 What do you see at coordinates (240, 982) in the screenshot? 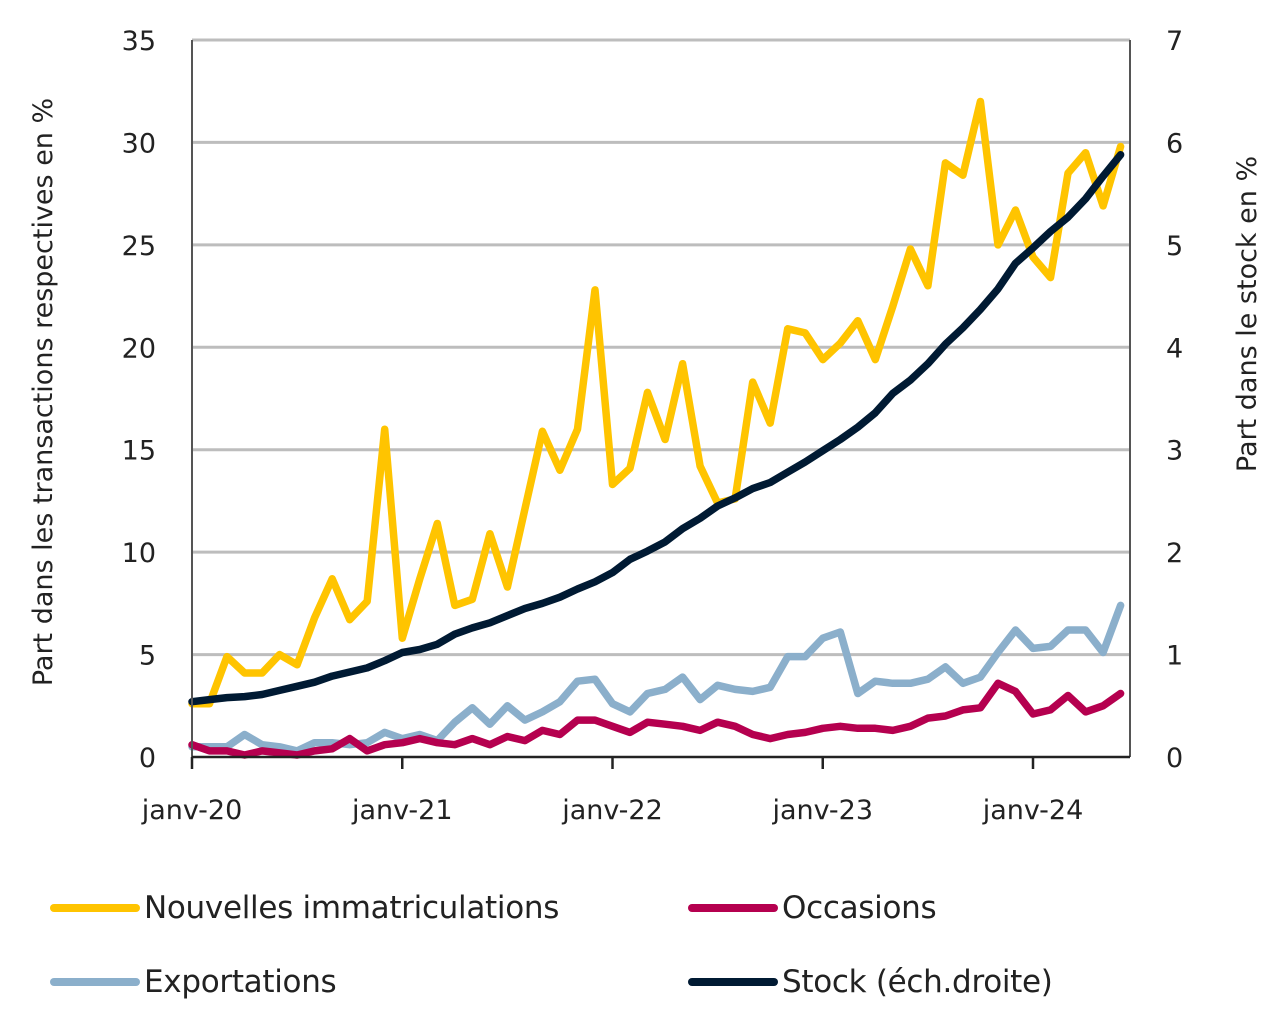
I see `legend-label: Exportations` at bounding box center [240, 982].